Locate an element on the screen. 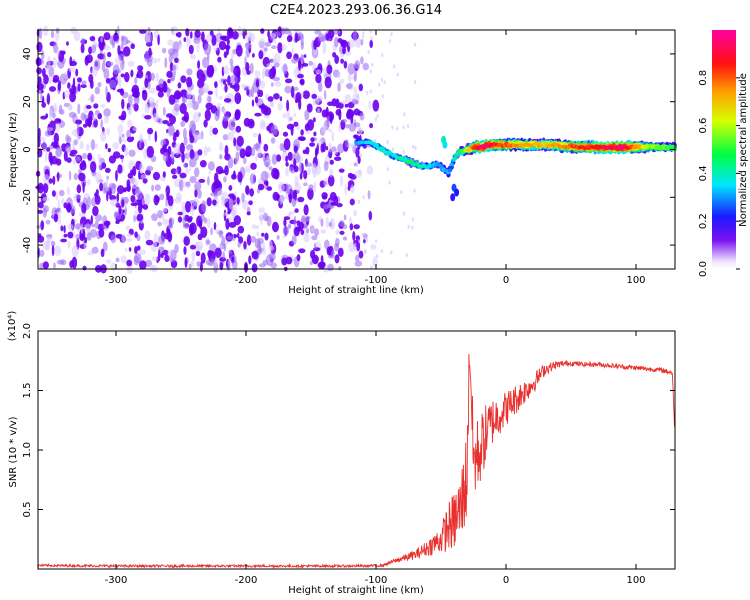 The image size is (750, 600). x-tick-label: -200 is located at coordinates (246, 280).